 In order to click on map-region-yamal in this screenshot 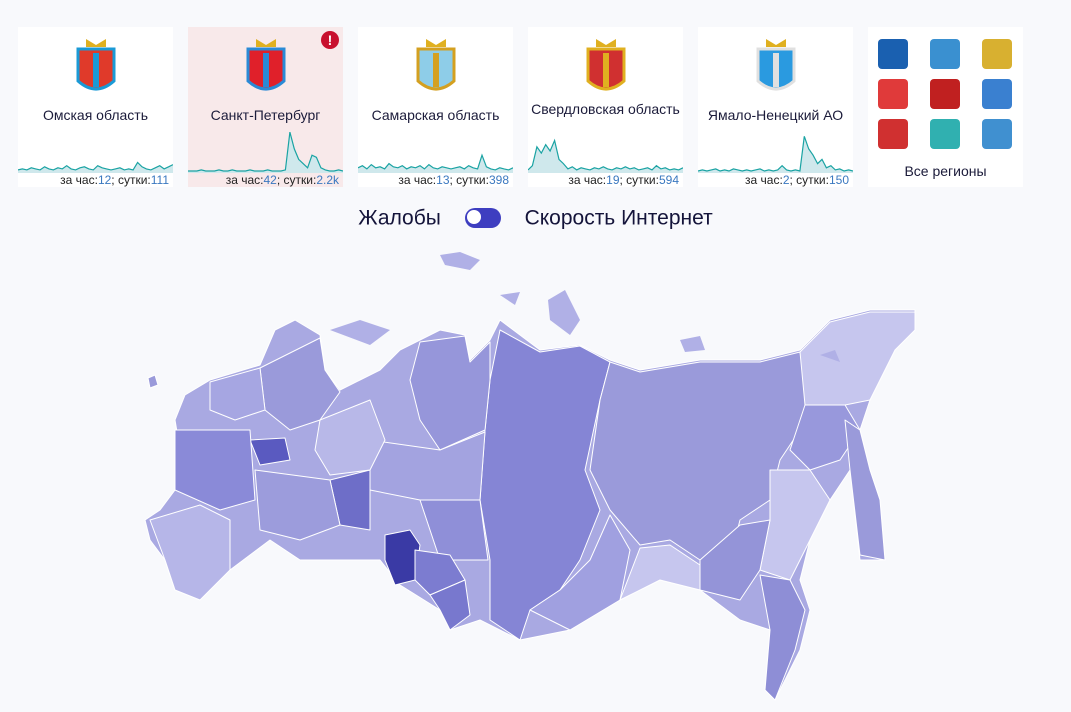, I will do `click(450, 393)`.